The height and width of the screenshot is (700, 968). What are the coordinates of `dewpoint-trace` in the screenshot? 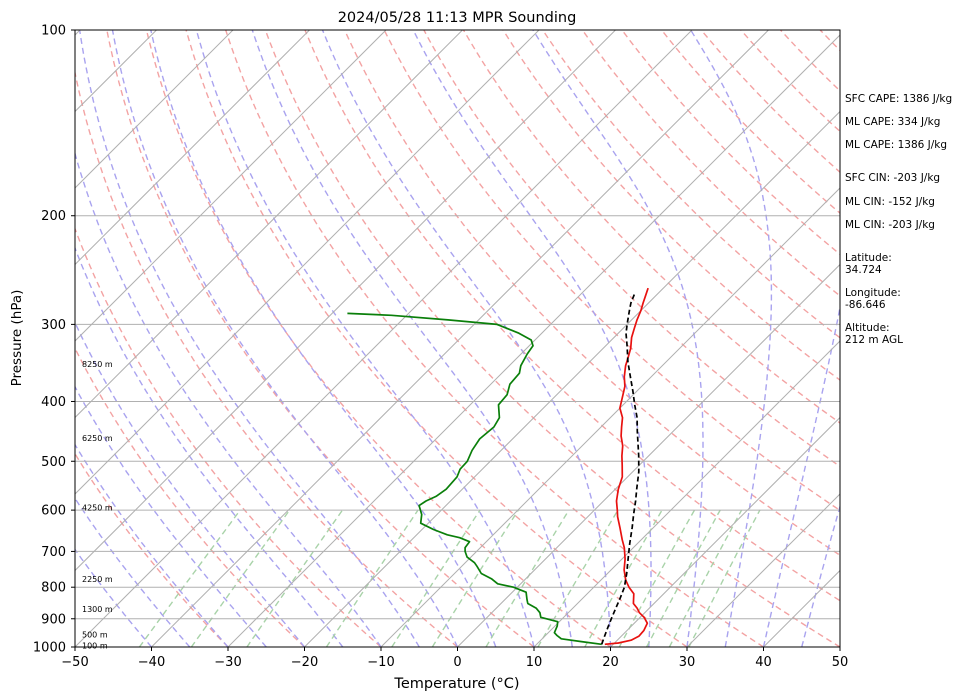 It's located at (474, 479).